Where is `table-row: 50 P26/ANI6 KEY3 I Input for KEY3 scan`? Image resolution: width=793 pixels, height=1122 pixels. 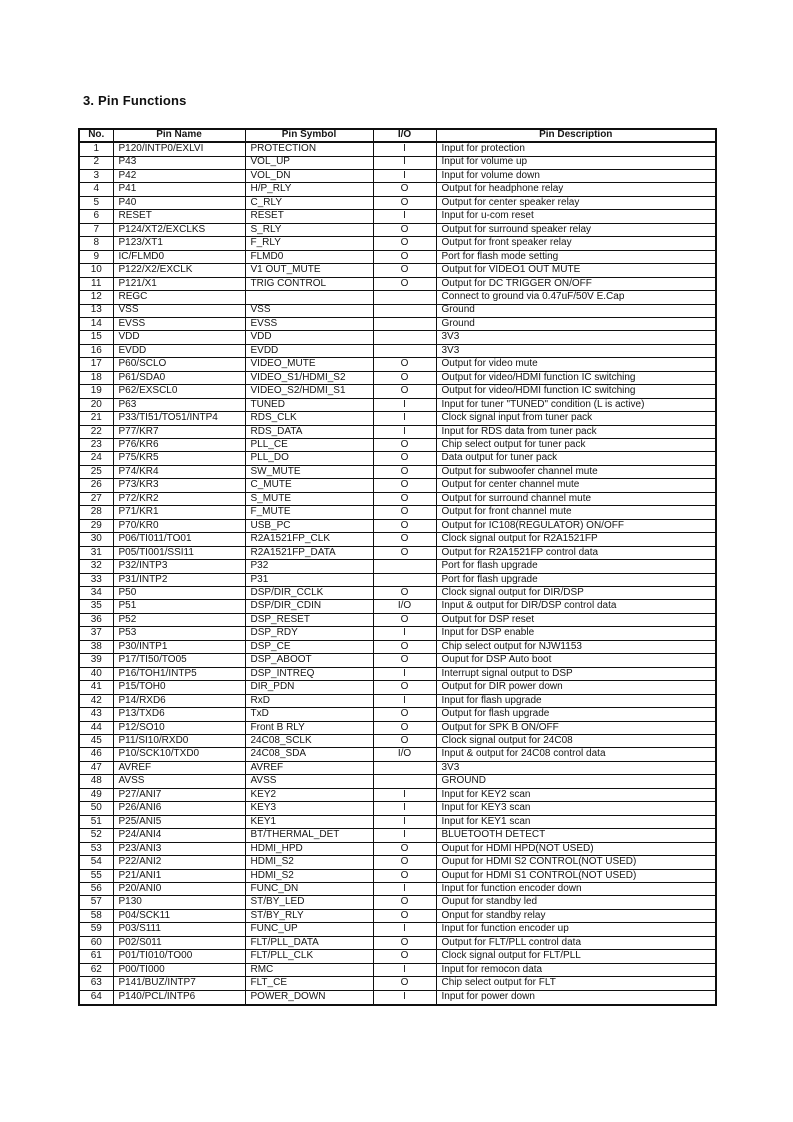 table-row: 50 P26/ANI6 KEY3 I Input for KEY3 scan is located at coordinates (397, 808).